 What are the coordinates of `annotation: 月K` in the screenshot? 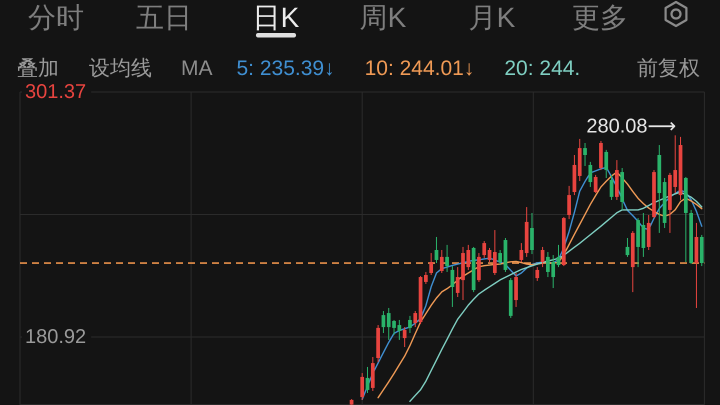 It's located at (492, 17).